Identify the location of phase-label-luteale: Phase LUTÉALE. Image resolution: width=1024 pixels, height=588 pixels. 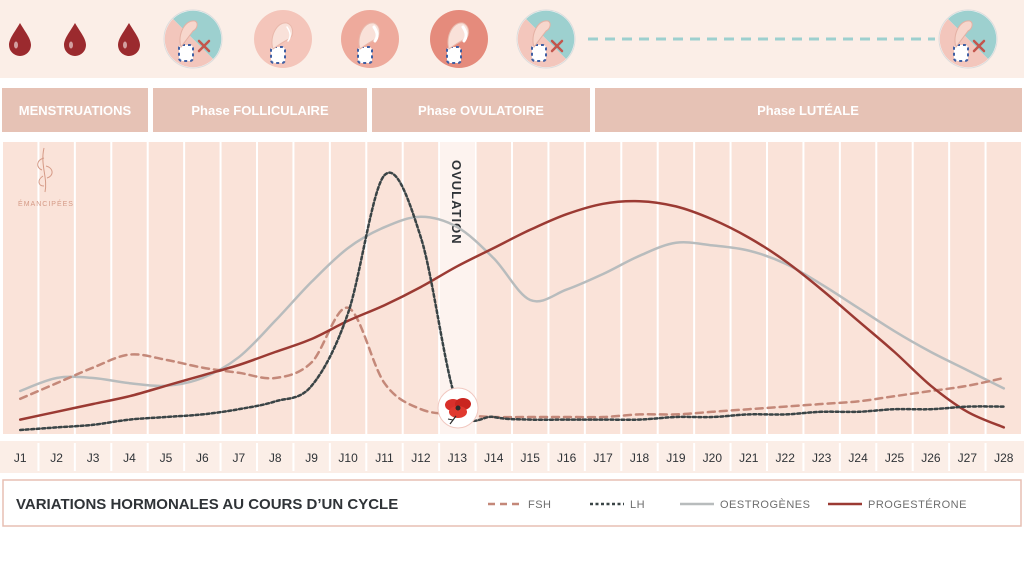
(808, 110).